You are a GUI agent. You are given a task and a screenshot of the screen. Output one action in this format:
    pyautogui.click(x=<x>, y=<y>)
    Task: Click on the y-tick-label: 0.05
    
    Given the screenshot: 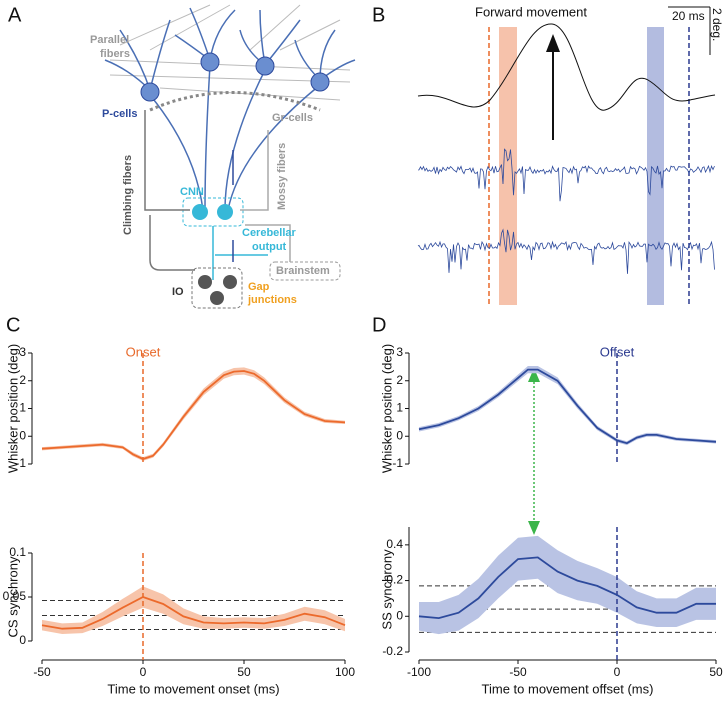 What is the action you would take?
    pyautogui.click(x=15, y=596)
    